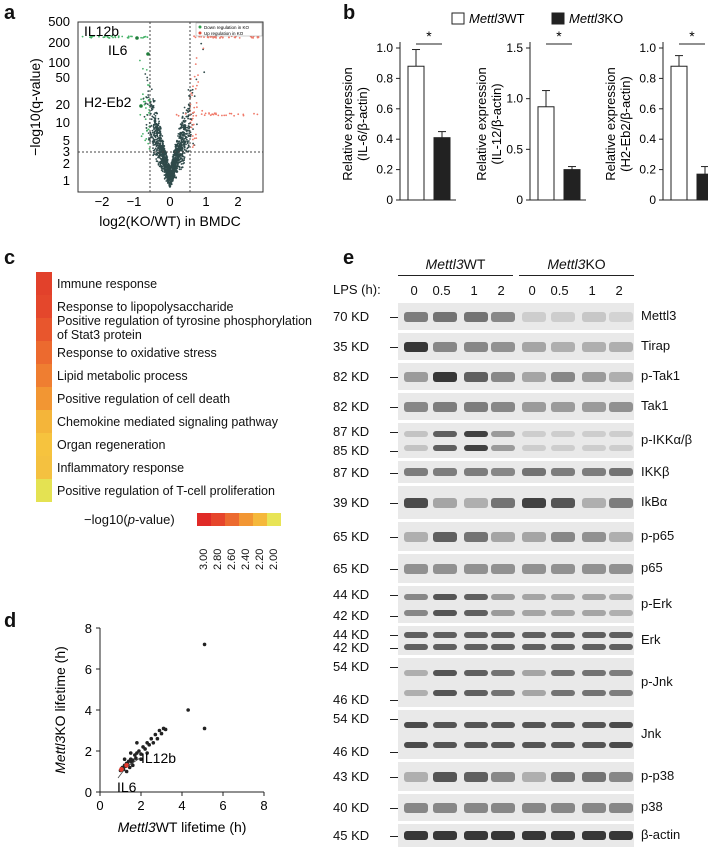  What do you see at coordinates (200, 33) in the screenshot?
I see `legend-up-dot` at bounding box center [200, 33].